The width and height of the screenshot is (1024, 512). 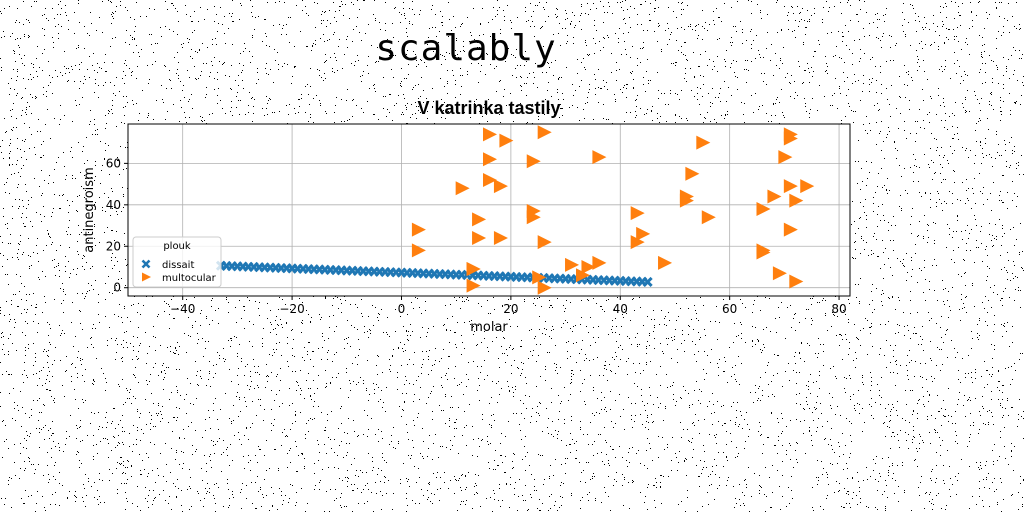 I want to click on legend-label-dissait: dissait, so click(x=178, y=265).